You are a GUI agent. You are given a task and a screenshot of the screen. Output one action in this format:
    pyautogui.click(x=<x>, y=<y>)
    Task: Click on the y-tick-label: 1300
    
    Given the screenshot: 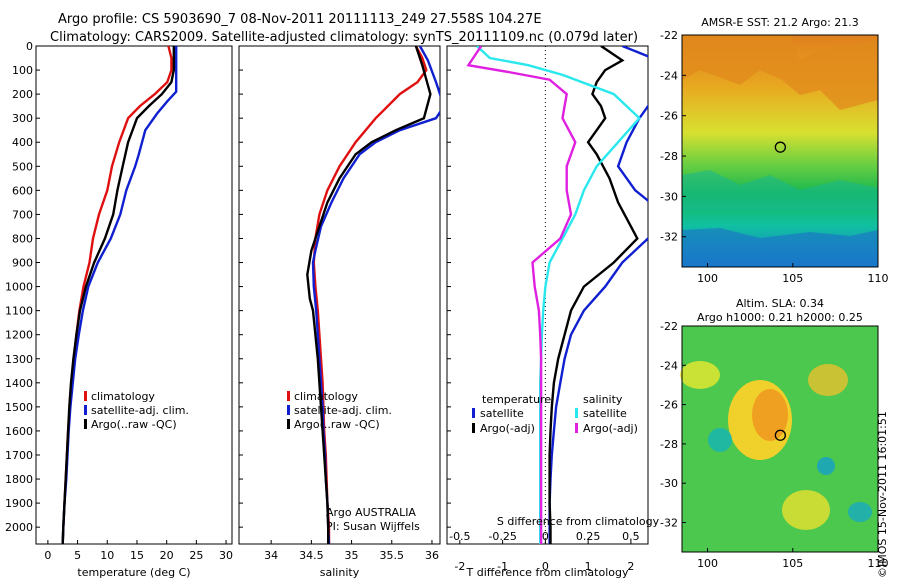 What is the action you would take?
    pyautogui.click(x=19, y=359)
    